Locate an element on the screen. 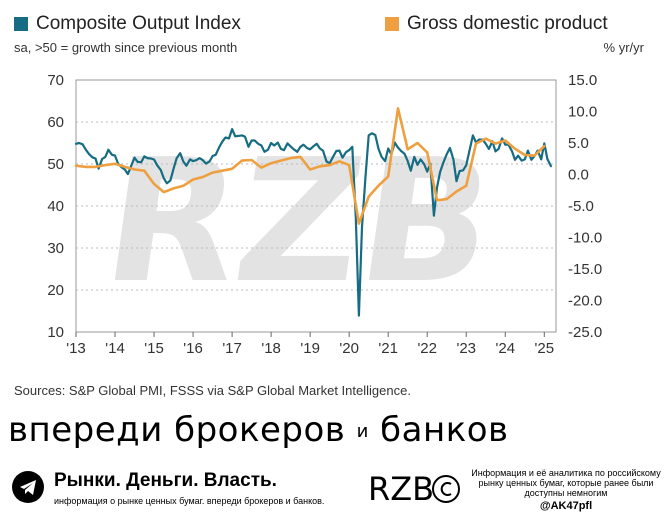 This screenshot has width=666, height=517. gdp-legend-swatch is located at coordinates (392, 24).